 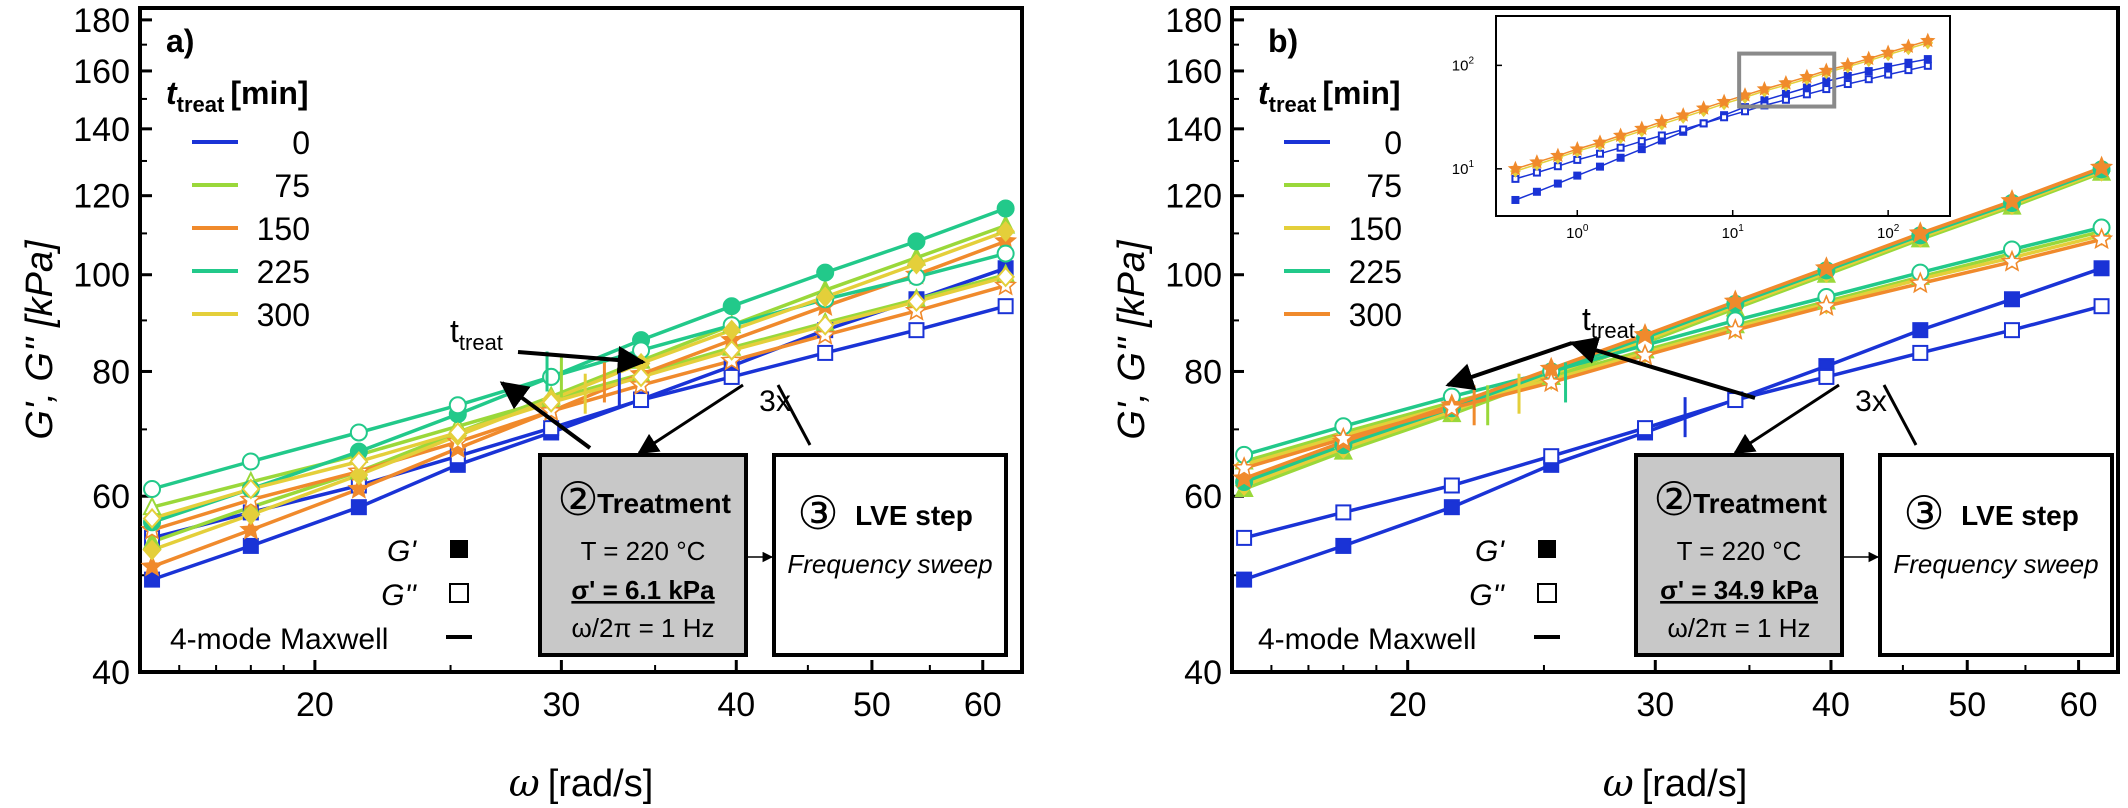 What do you see at coordinates (643, 551) in the screenshot?
I see `treatment-temp: T = 220 °C` at bounding box center [643, 551].